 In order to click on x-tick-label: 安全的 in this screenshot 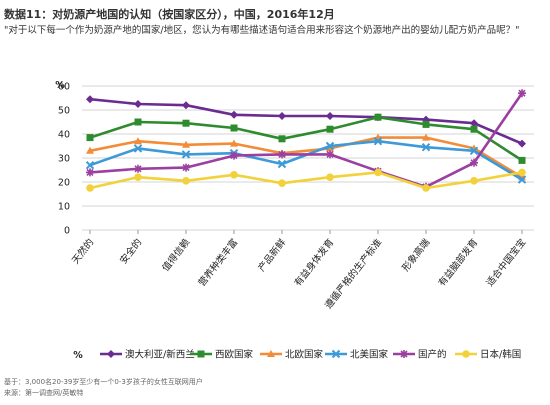, I will do `click(130, 251)`.